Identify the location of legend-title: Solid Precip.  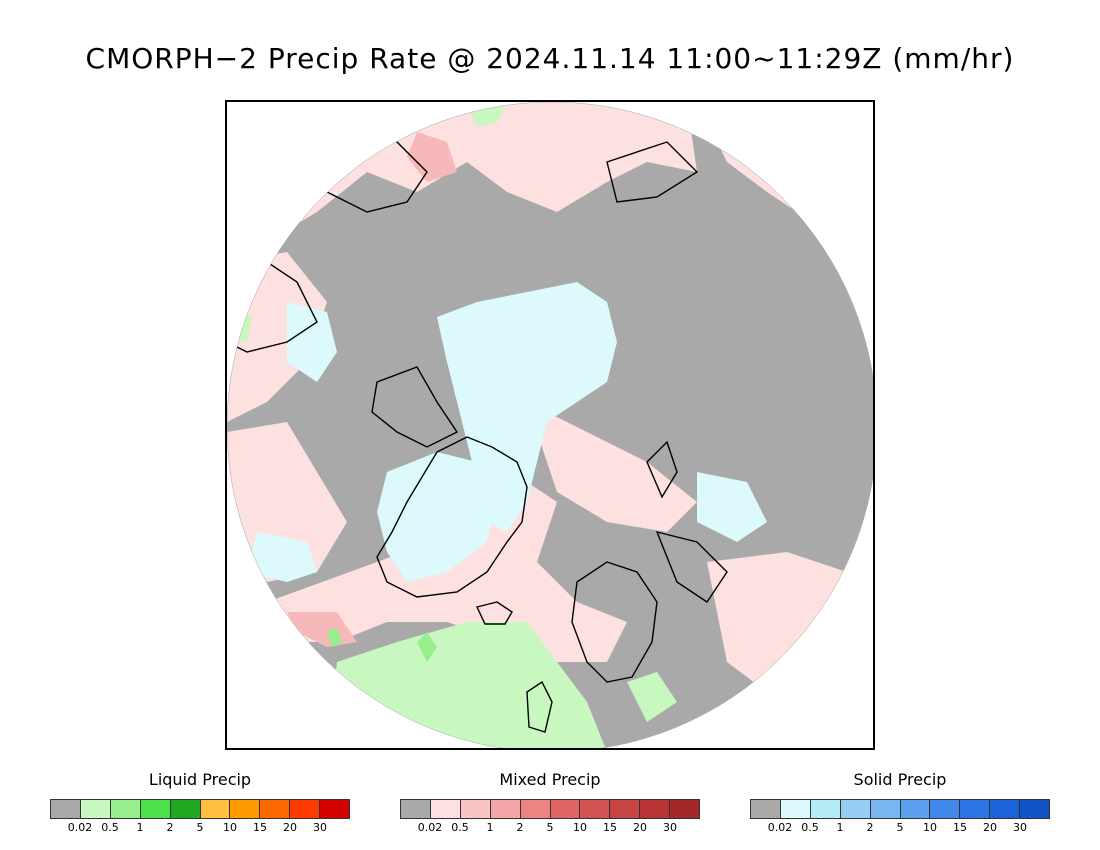
(900, 779).